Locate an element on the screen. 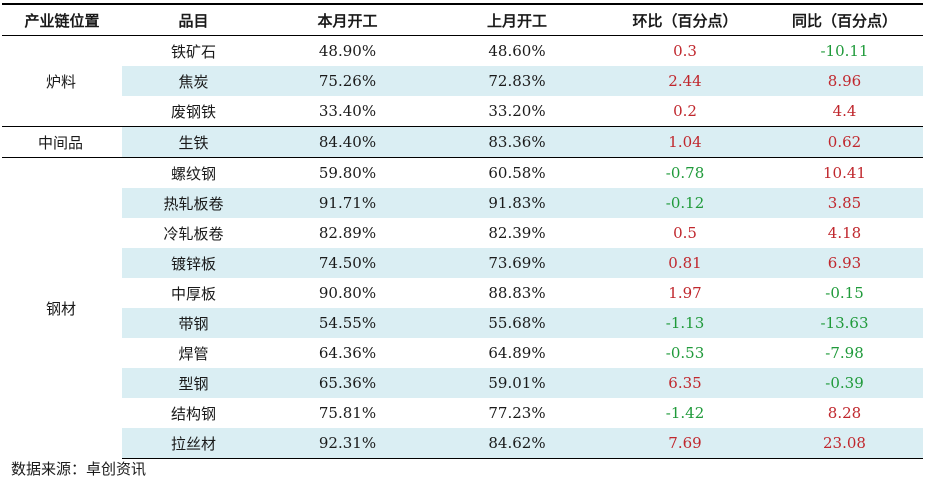  mom-change-cell: 0.2 is located at coordinates (685, 111).